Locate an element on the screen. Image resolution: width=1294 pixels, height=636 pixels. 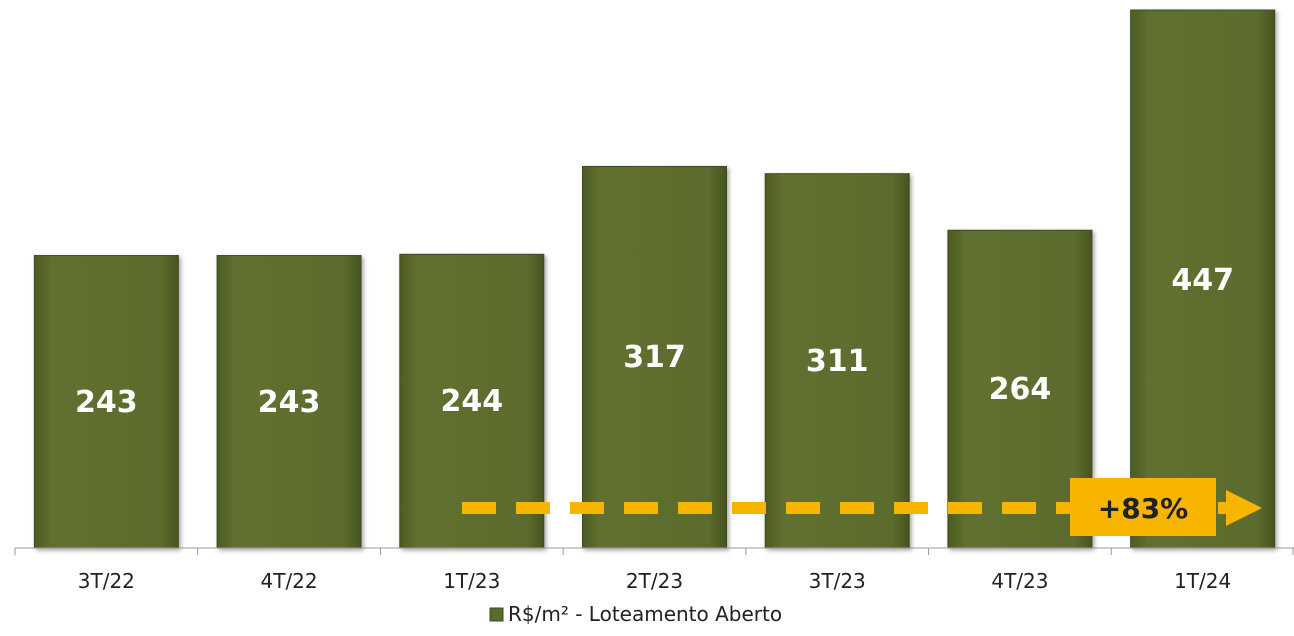
x-axis: 3T/22 4T/22 1T/23 2T/23 3T/23 4T/23 1T/24 is located at coordinates (654, 570).